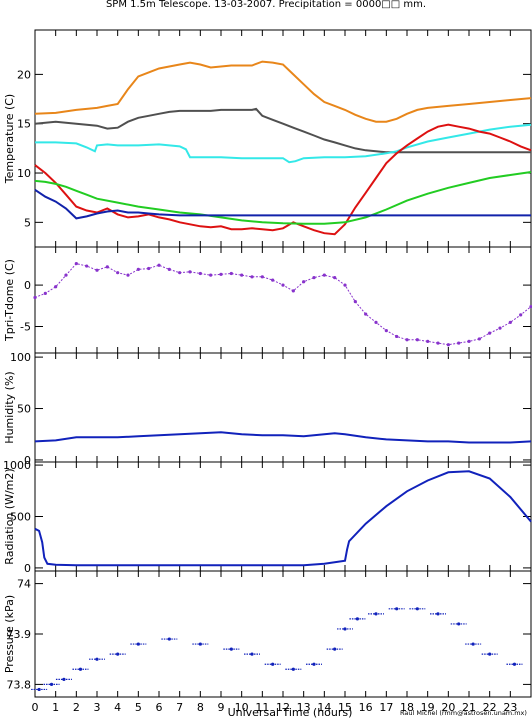 The width and height of the screenshot is (532, 719). I want to click on y-tick-label: 500, so click(20, 517).